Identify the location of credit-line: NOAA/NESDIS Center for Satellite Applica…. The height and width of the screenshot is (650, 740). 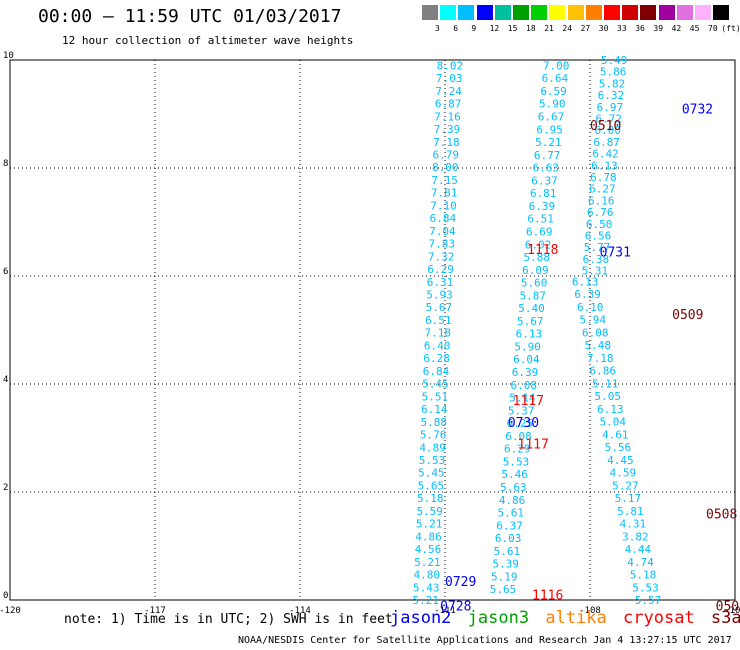
(485, 640).